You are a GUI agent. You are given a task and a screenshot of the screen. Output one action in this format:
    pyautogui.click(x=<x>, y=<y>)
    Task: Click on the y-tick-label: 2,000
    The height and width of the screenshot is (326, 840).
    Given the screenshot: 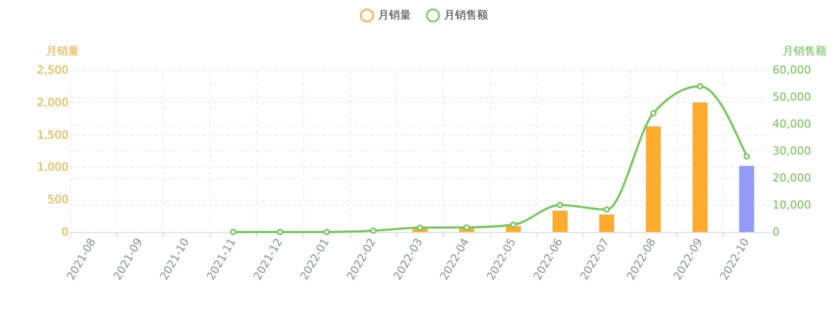 What is the action you would take?
    pyautogui.click(x=52, y=102)
    